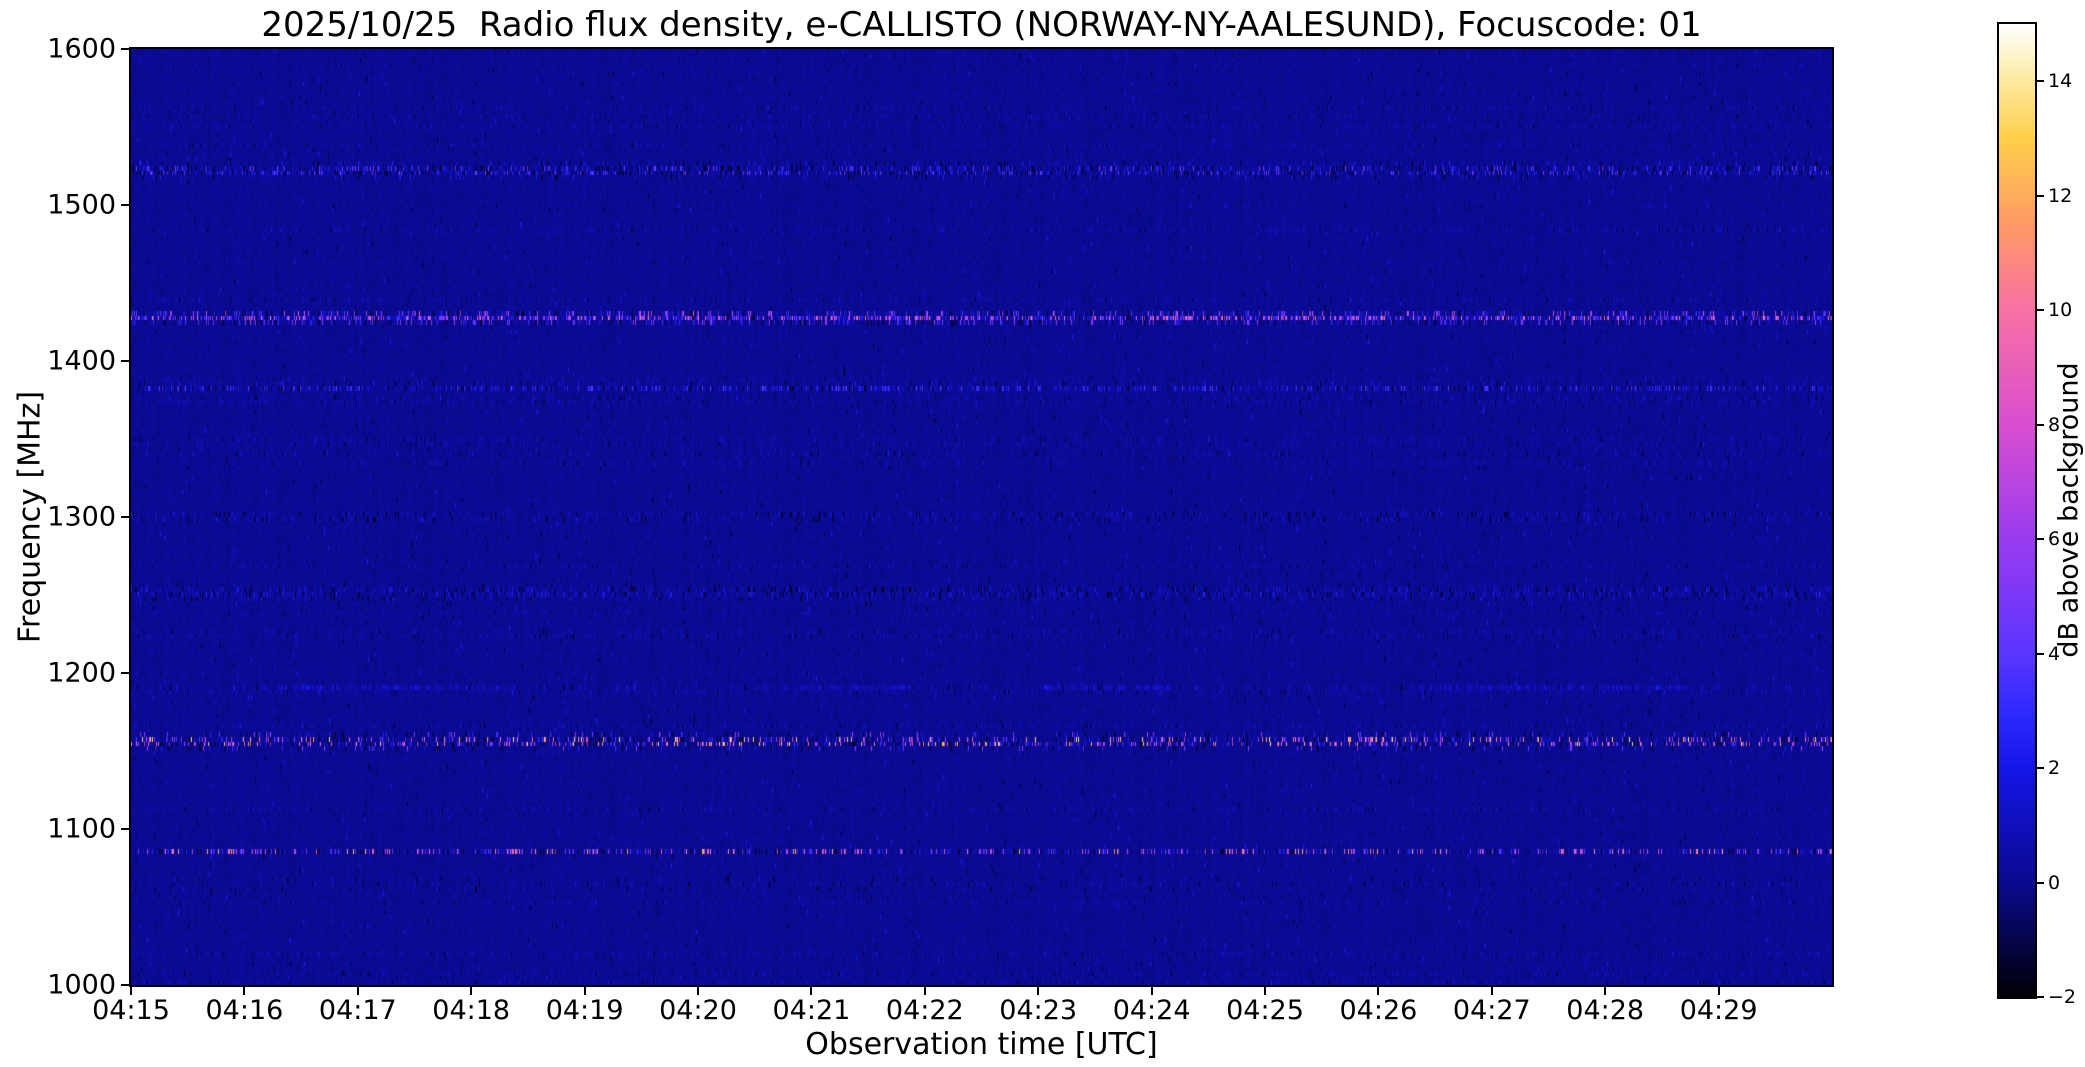  What do you see at coordinates (30, 517) in the screenshot?
I see `y-axis-label: Frequency [MHz]` at bounding box center [30, 517].